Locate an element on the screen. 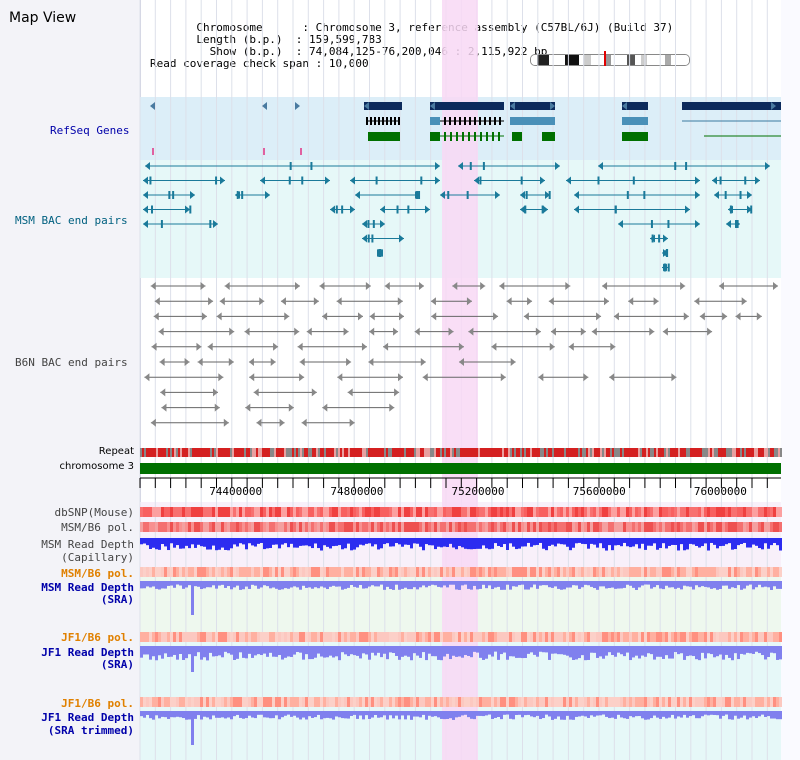 The height and width of the screenshot is (760, 800). label-b6n-bac: B6N BAC end pairs is located at coordinates (71, 362).